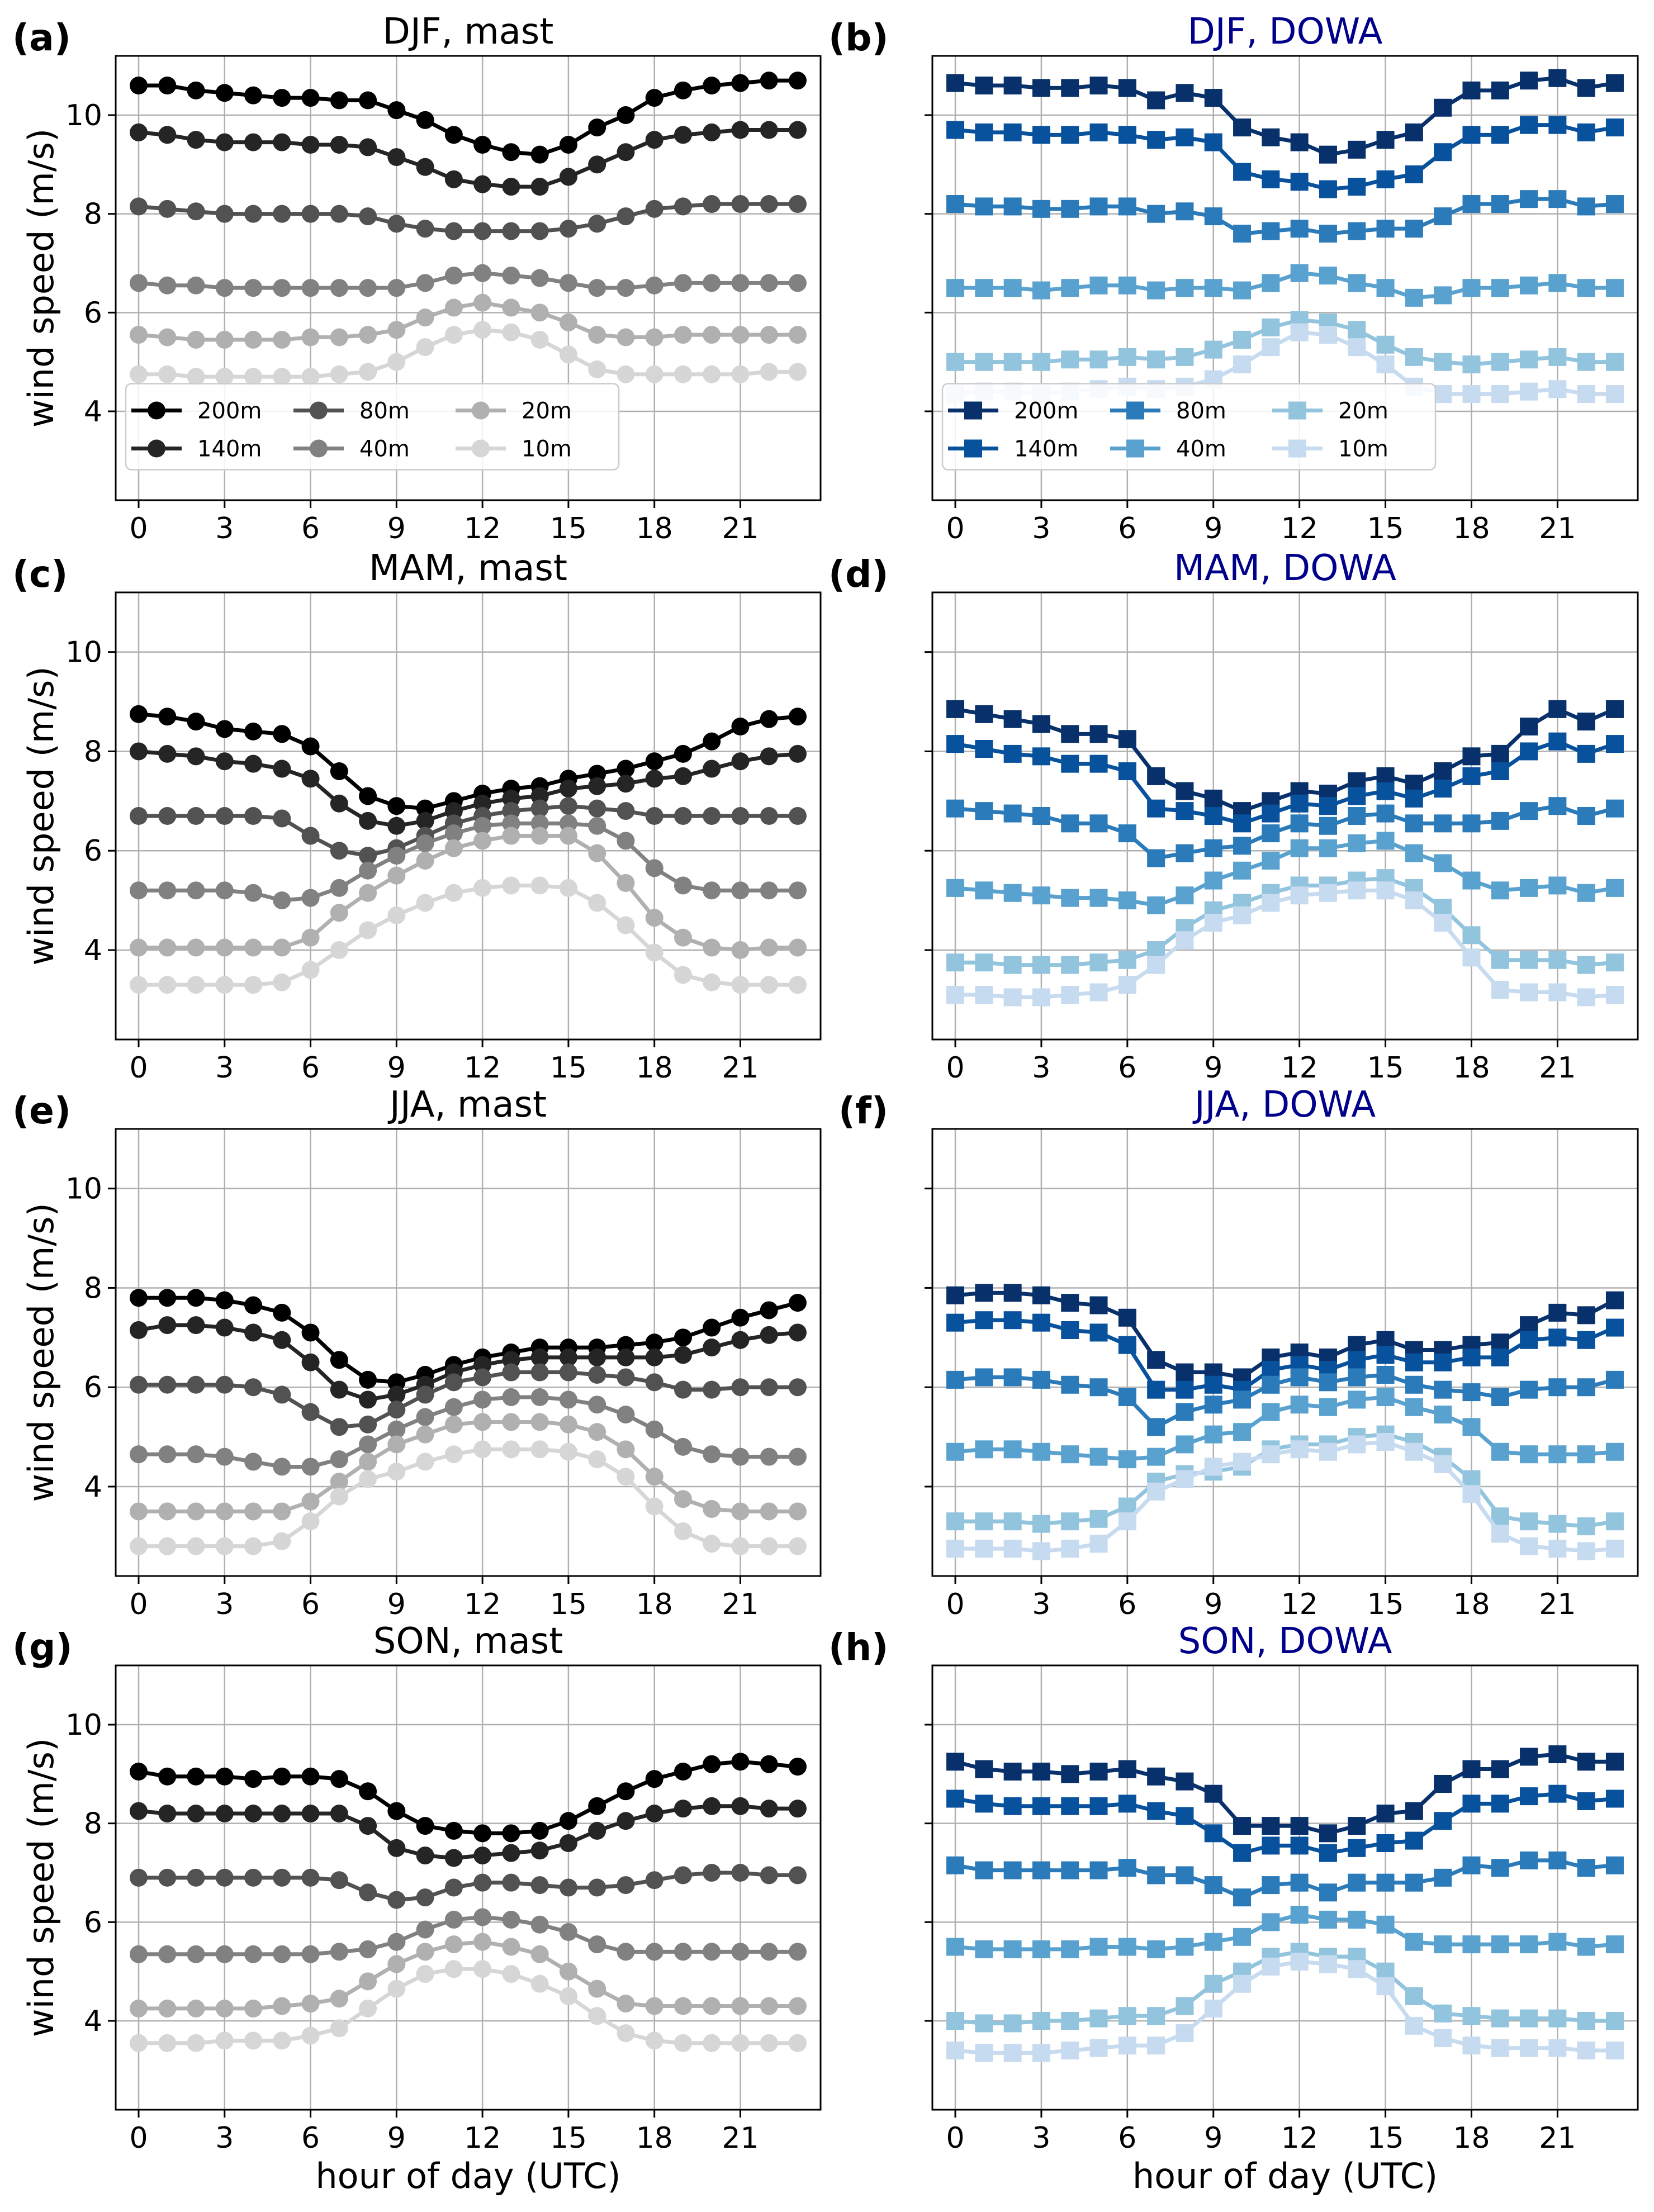  What do you see at coordinates (1239, 1352) in the screenshot?
I see `panel-f: 0 3 6 9 12 15 18 21 JJA, DOWA (f)` at bounding box center [1239, 1352].